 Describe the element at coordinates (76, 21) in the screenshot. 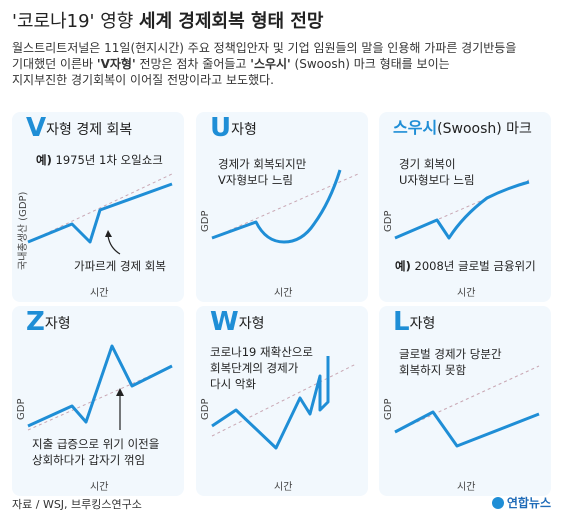

I see `title-plain: '코로나19' 영향` at that location.